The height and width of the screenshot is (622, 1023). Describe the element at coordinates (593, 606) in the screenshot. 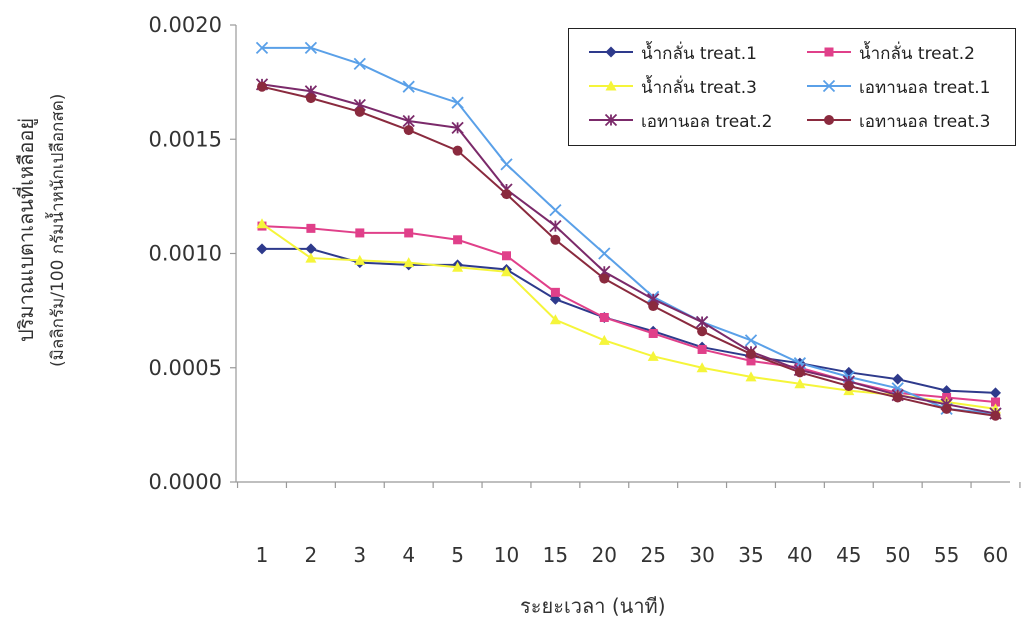

I see `x-axis-title: ระยะเวลา (นาที)` at that location.